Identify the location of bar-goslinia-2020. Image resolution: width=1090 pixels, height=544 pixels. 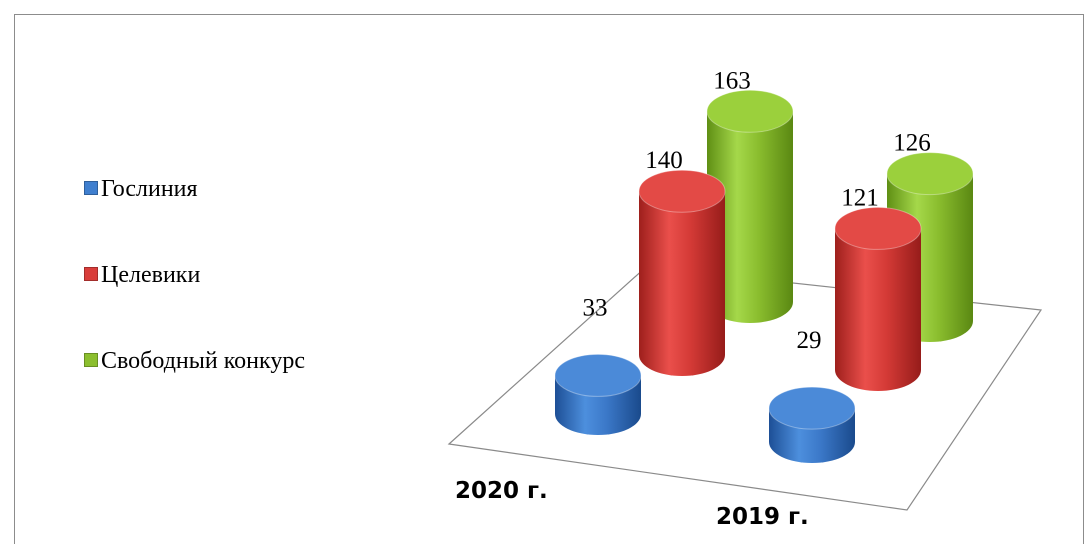
(598, 394).